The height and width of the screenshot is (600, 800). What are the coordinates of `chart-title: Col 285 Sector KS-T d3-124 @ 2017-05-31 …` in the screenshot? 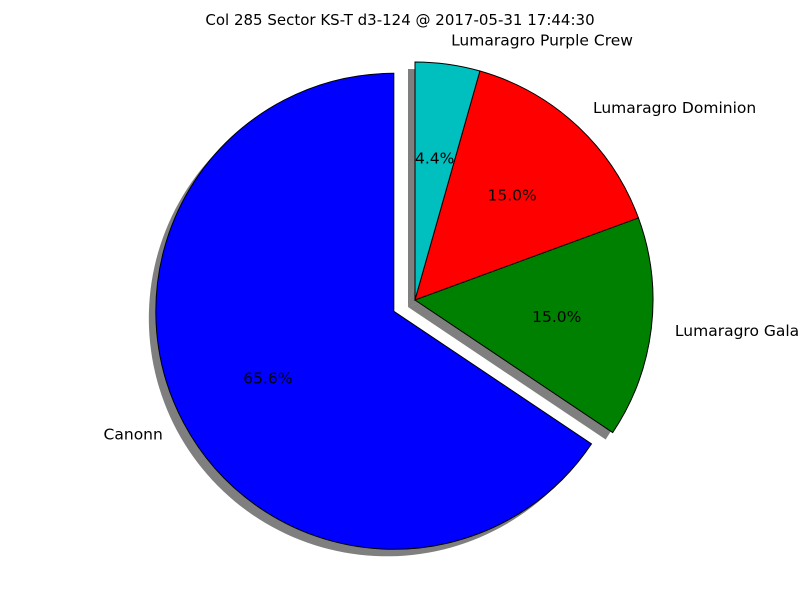 It's located at (399, 20).